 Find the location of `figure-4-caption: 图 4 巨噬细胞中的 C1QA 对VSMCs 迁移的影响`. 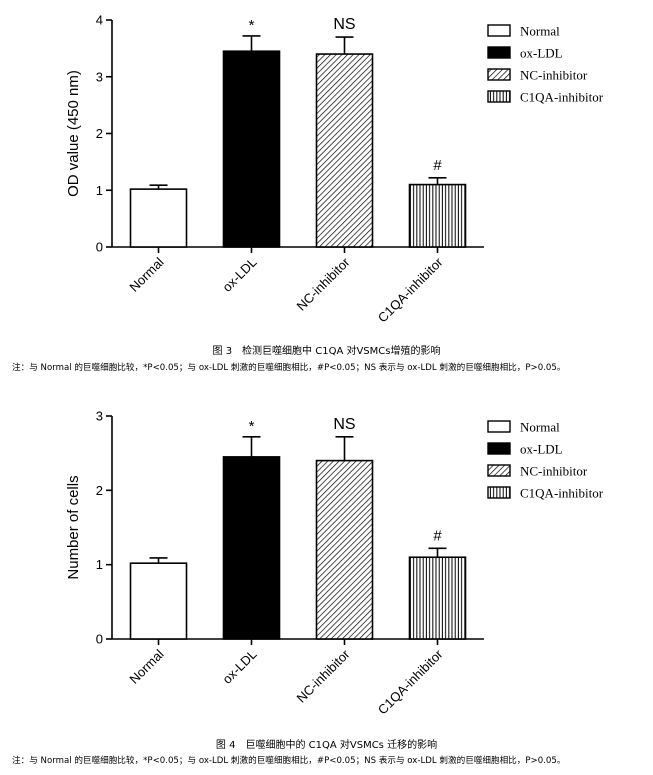

figure-4-caption: 图 4 巨噬细胞中的 C1QA 对VSMCs 迁移的影响 is located at coordinates (326, 745).